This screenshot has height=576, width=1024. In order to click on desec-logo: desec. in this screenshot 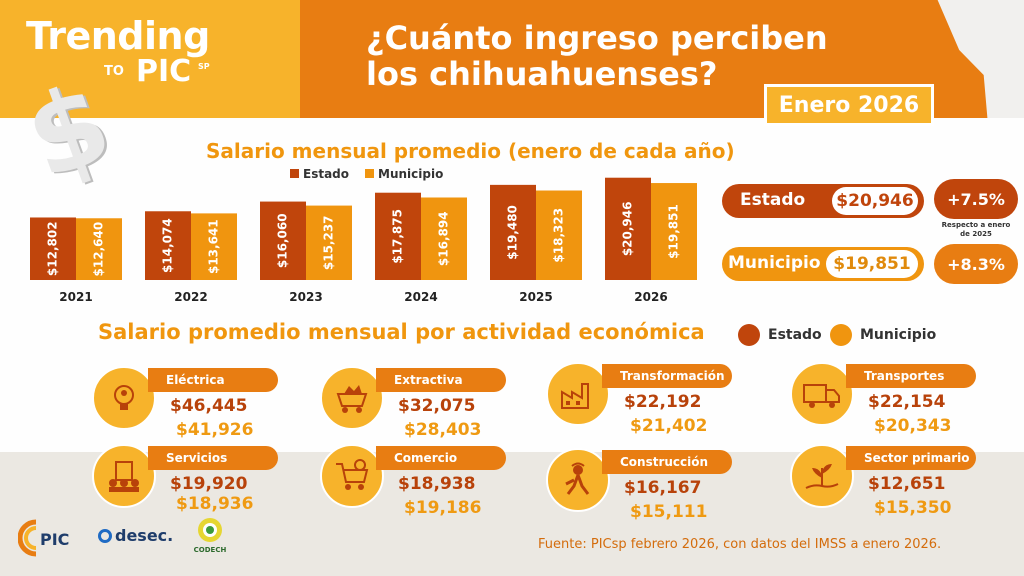, I will do `click(135, 535)`.